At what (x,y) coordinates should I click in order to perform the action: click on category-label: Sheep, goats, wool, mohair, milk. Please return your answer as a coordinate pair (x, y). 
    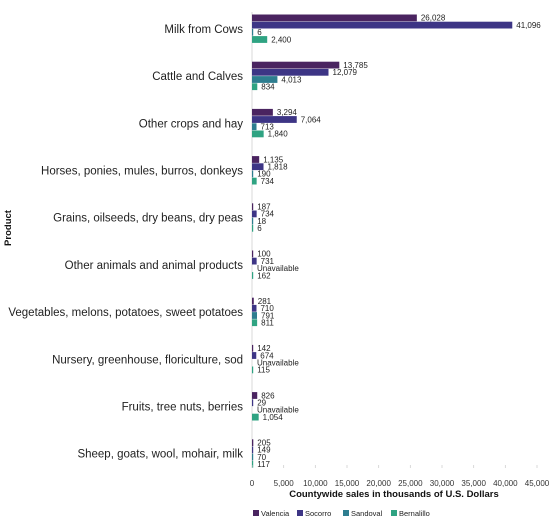
    Looking at the image, I should click on (160, 455).